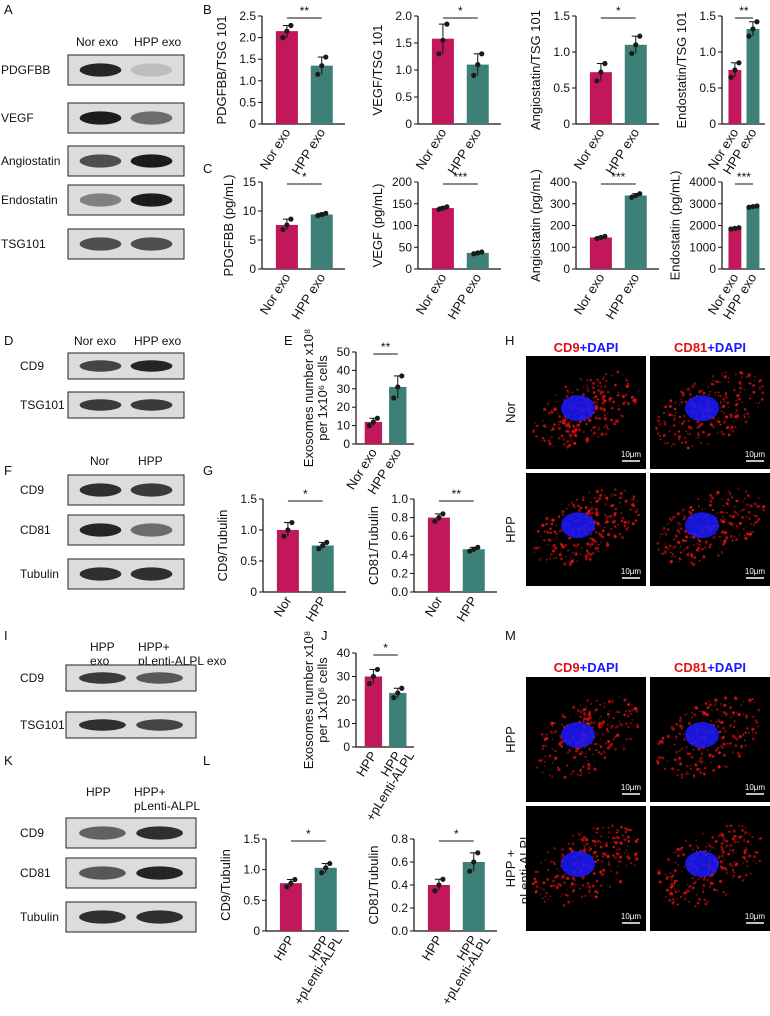  What do you see at coordinates (744, 11) in the screenshot?
I see `sig-label: **` at bounding box center [744, 11].